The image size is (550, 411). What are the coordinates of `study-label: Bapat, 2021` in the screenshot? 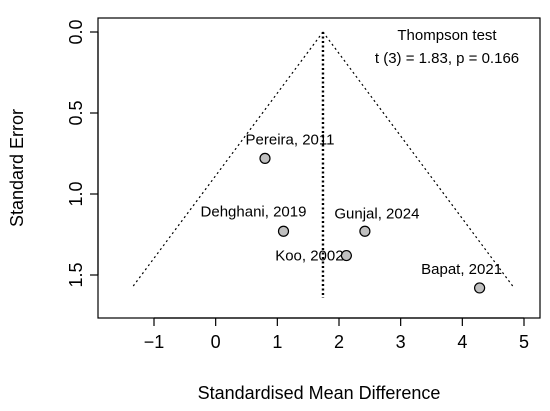 It's located at (461, 269).